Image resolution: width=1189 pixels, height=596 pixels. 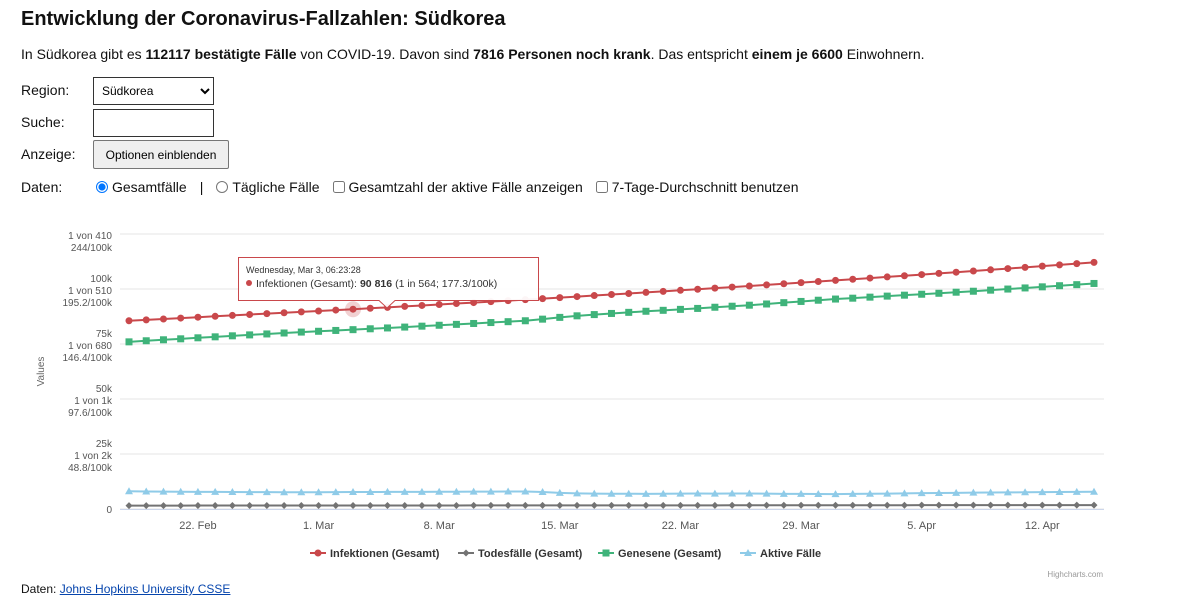 I want to click on x-tick-label: 12. Apr, so click(x=1042, y=526).